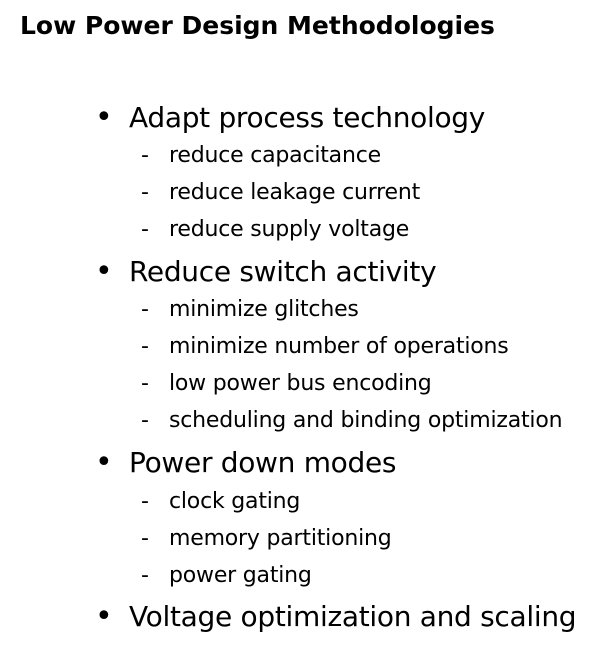 The image size is (613, 655). I want to click on bullet-label: Adapt process technology, so click(307, 117).